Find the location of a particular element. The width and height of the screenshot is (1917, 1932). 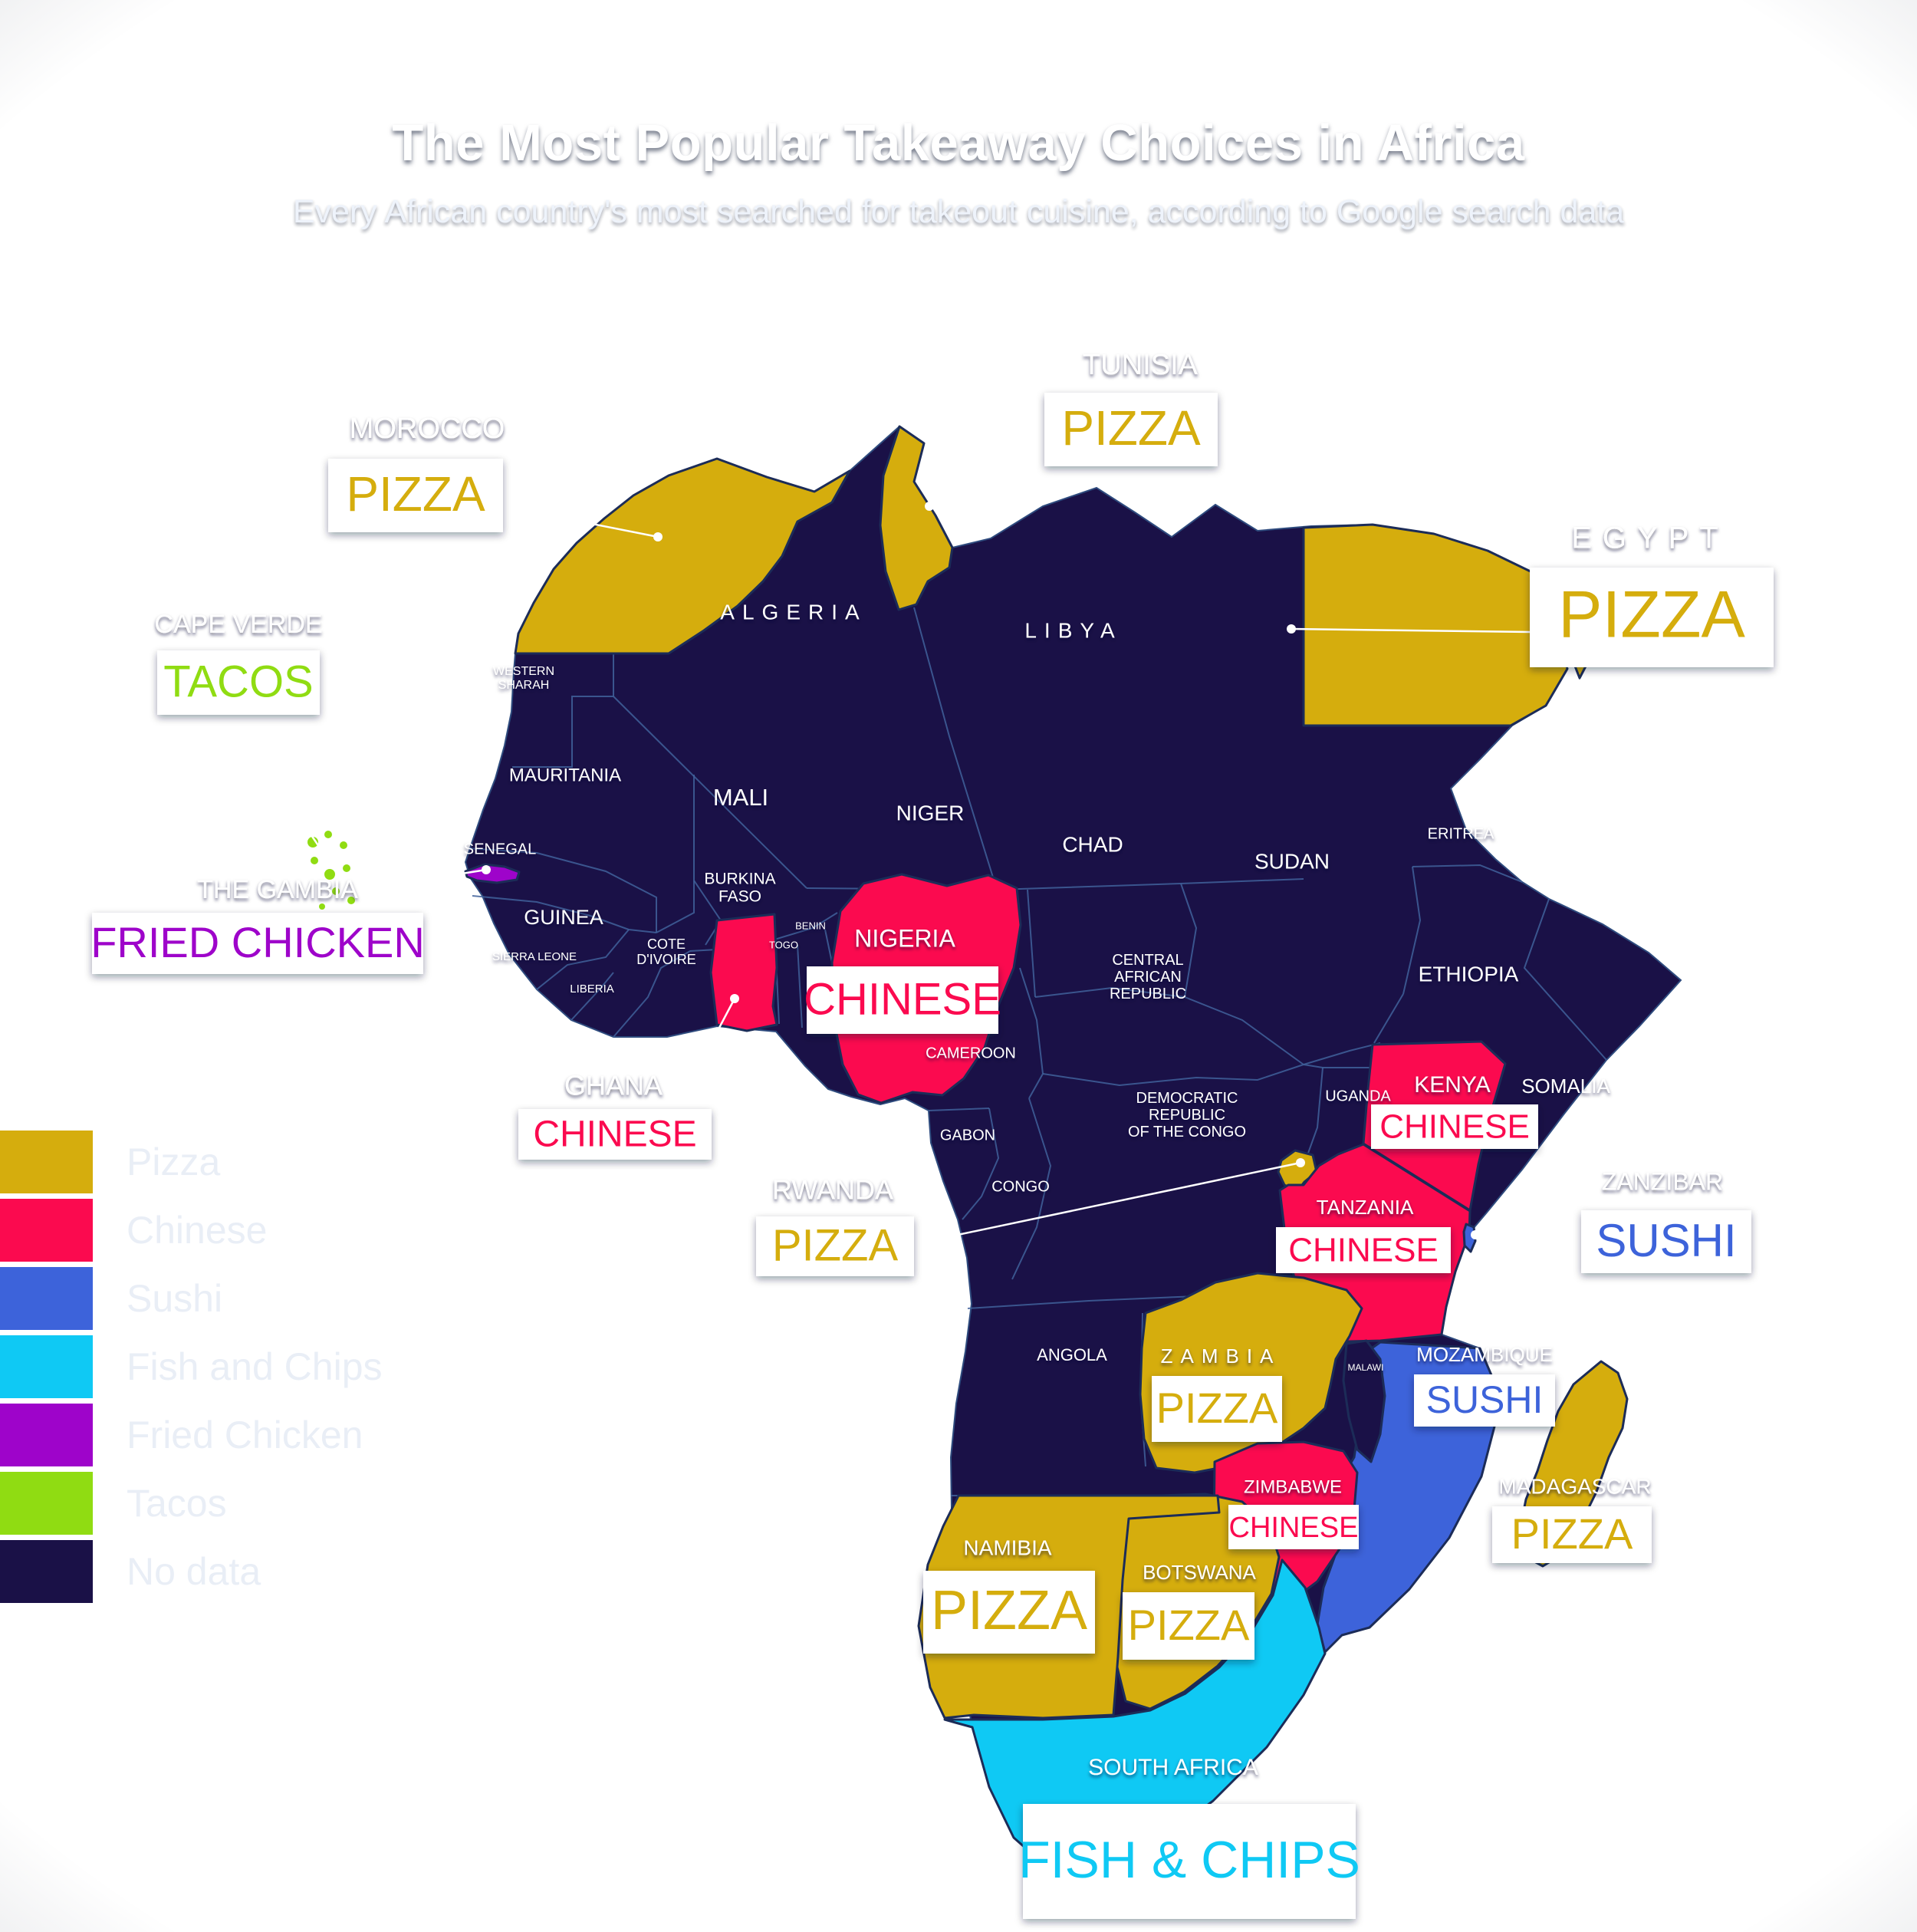

callout-country-south-africa: SOUTH AFRICA is located at coordinates (1173, 1767).